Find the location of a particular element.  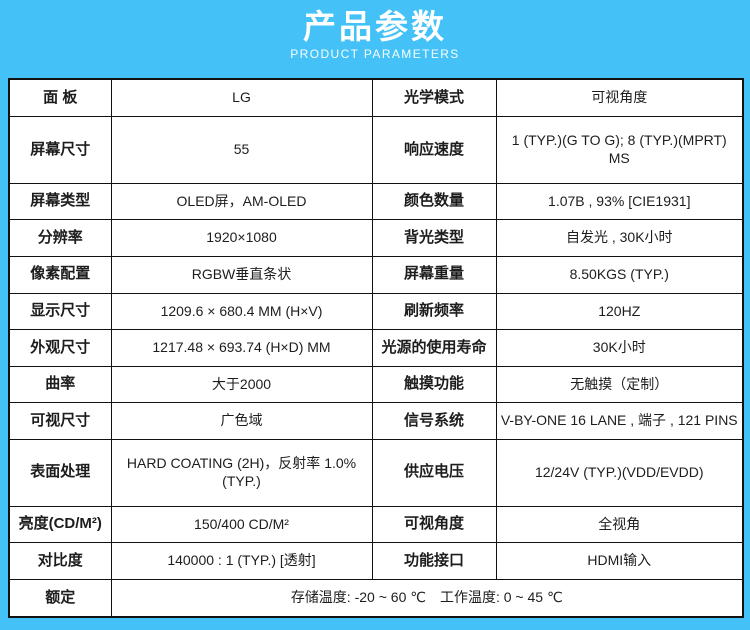

param-label: 光学模式 is located at coordinates (434, 98).